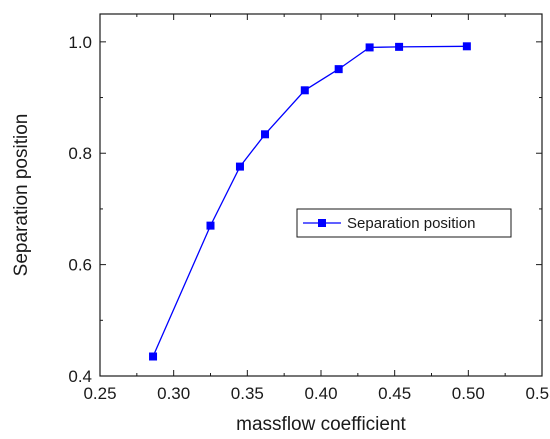 Image resolution: width=550 pixels, height=439 pixels. Describe the element at coordinates (99, 393) in the screenshot. I see `x-tick-label: 0.25` at that location.